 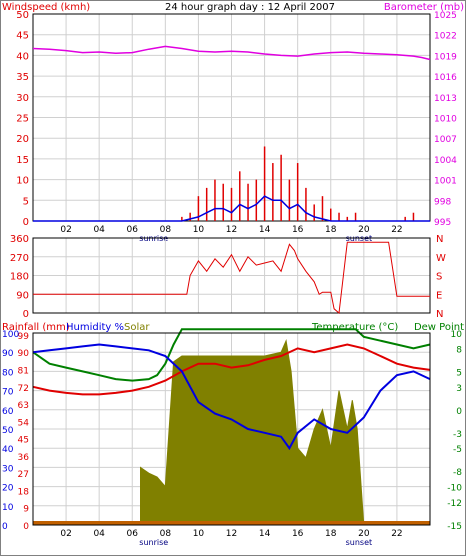 What do you see at coordinates (23, 475) in the screenshot?
I see `rainfall-tick-label: 27` at bounding box center [23, 475].